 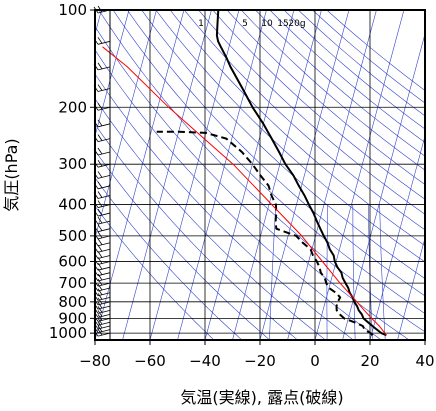 I want to click on x-axis-title: 気温(実線), 露点(破線), so click(x=261, y=397).